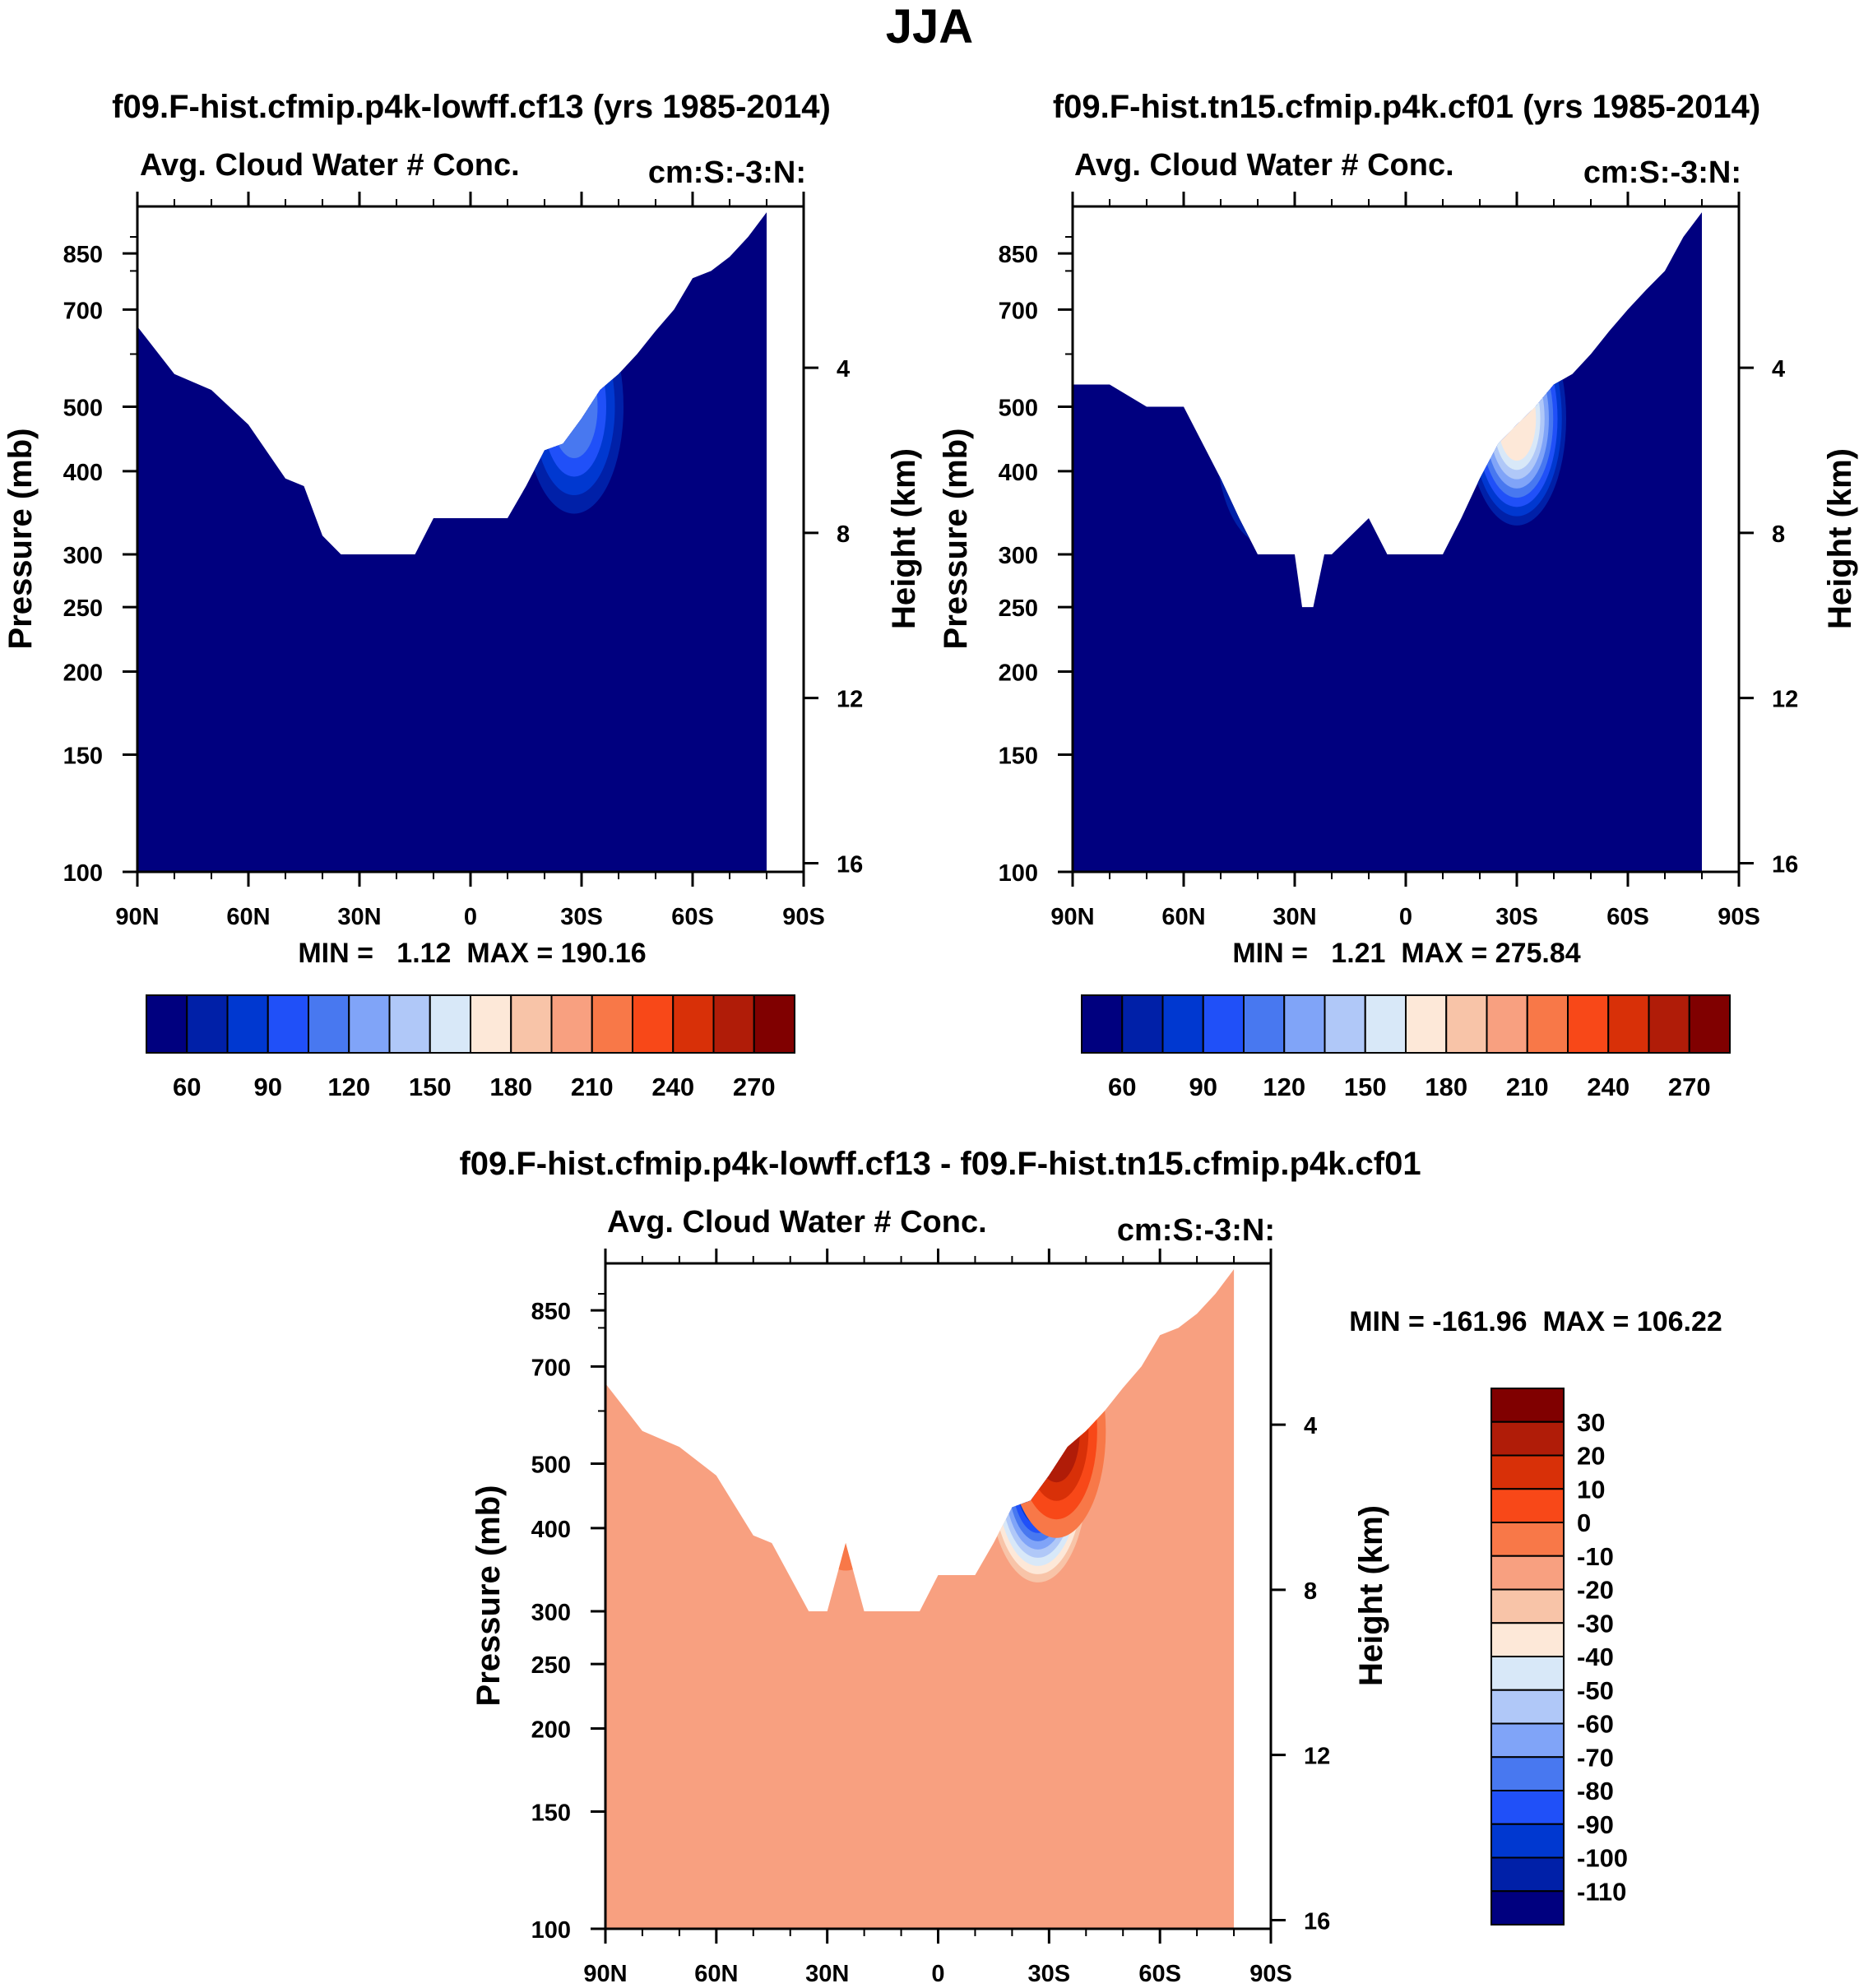  I want to click on colorbar-label: 120, so click(1284, 1087).